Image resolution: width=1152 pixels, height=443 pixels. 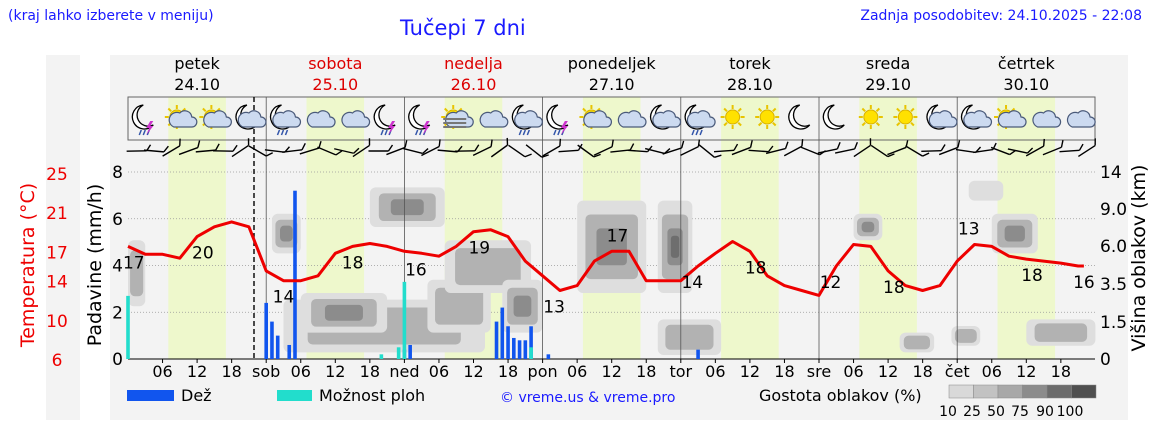 I want to click on moon-cloud-icon, so click(x=666, y=117).